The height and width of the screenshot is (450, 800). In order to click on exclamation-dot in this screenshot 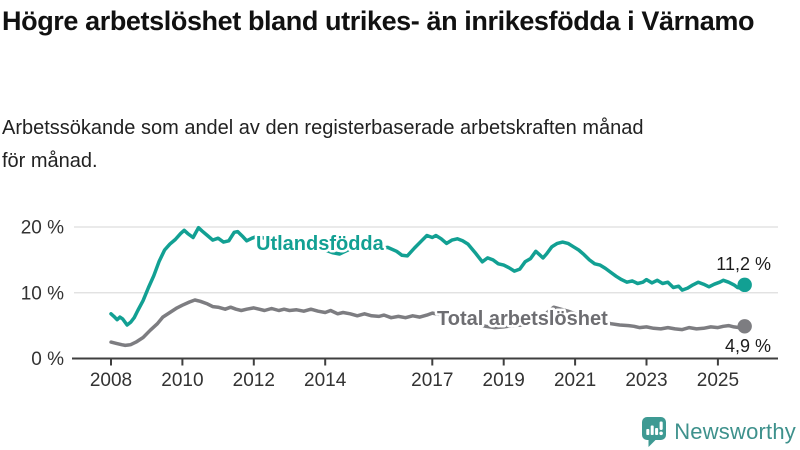, I will do `click(661, 433)`.